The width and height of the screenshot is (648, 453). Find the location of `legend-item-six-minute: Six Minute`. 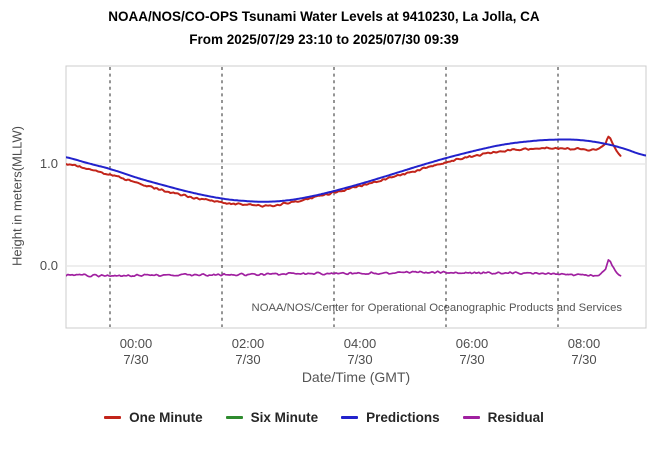

legend-item-six-minute: Six Minute is located at coordinates (272, 417).